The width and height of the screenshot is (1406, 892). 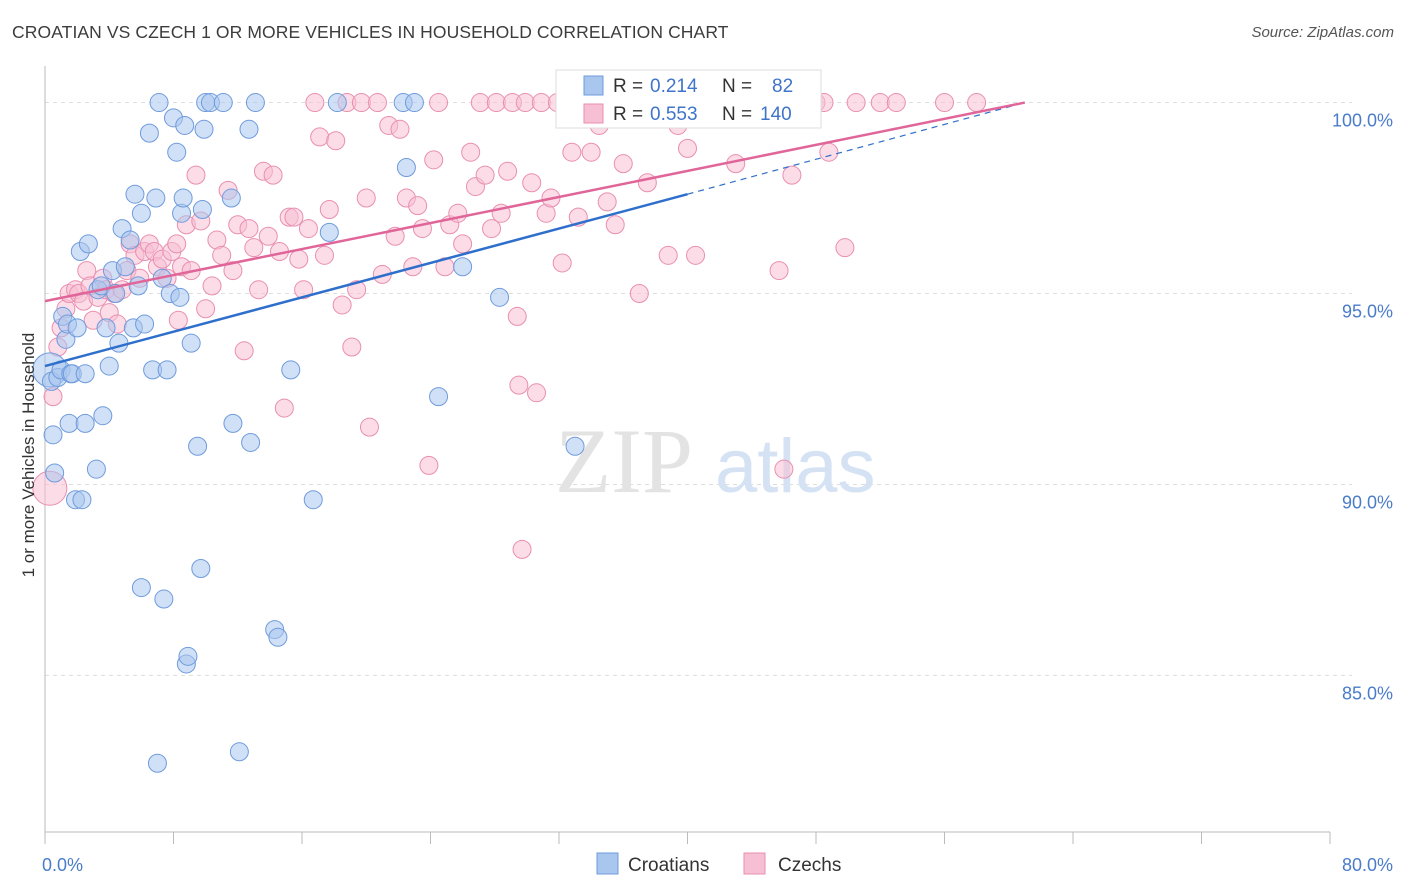 What do you see at coordinates (809, 865) in the screenshot?
I see `bottom-legend-czechs: Czechs` at bounding box center [809, 865].